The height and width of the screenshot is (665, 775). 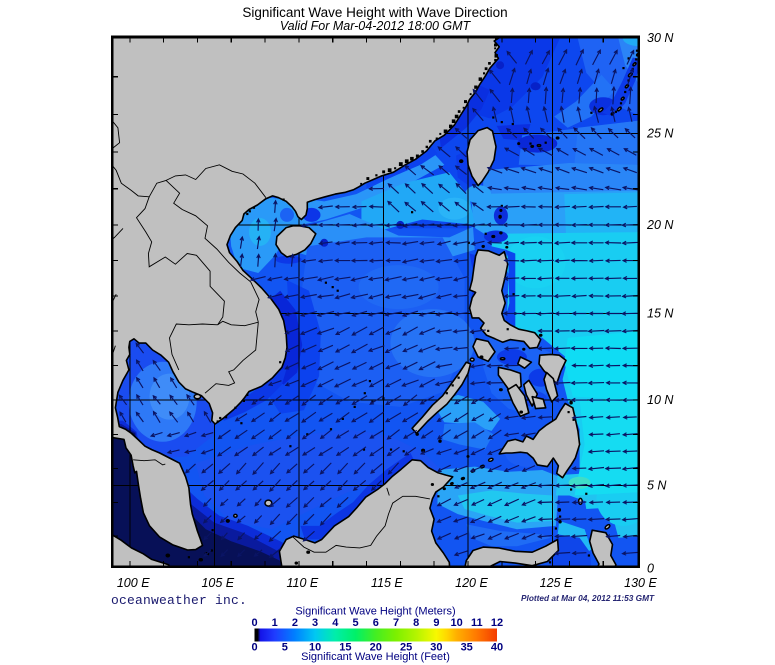 I want to click on svg-text: 30 N, so click(x=660, y=38).